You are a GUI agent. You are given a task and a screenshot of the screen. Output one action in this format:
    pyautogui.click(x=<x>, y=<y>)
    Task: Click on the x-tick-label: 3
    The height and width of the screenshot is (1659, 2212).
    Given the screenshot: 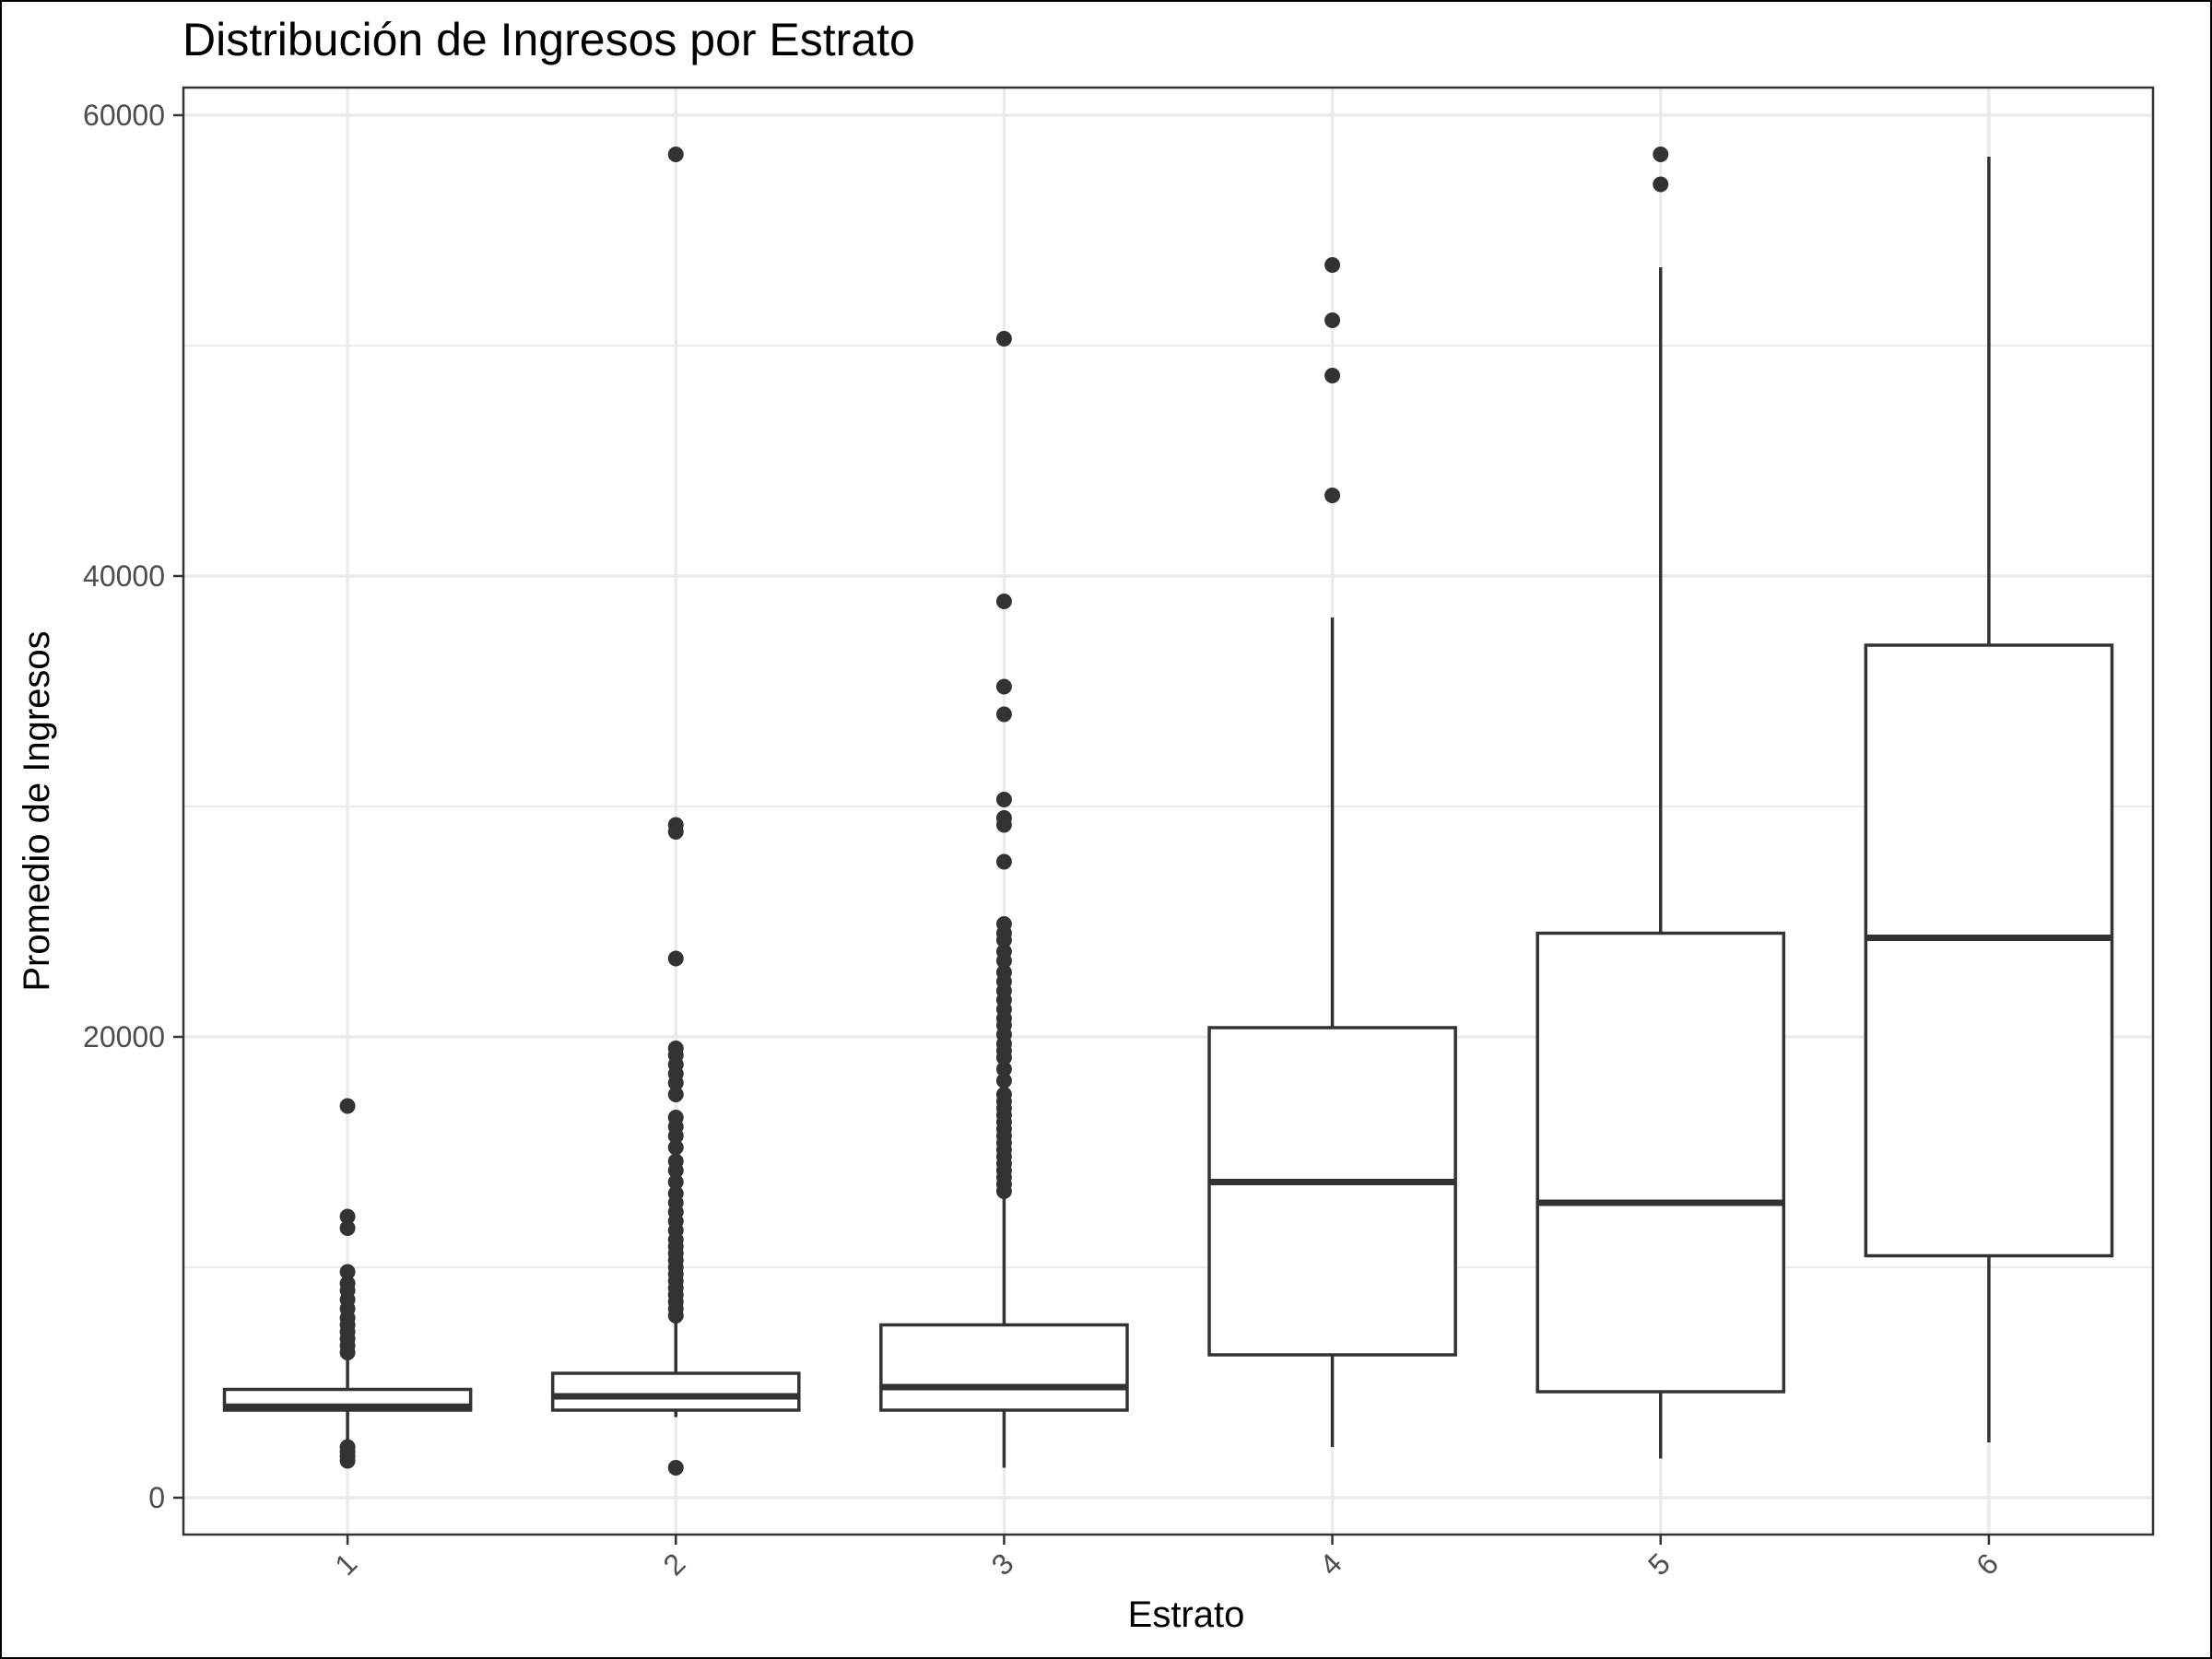 What is the action you would take?
    pyautogui.click(x=1002, y=1564)
    